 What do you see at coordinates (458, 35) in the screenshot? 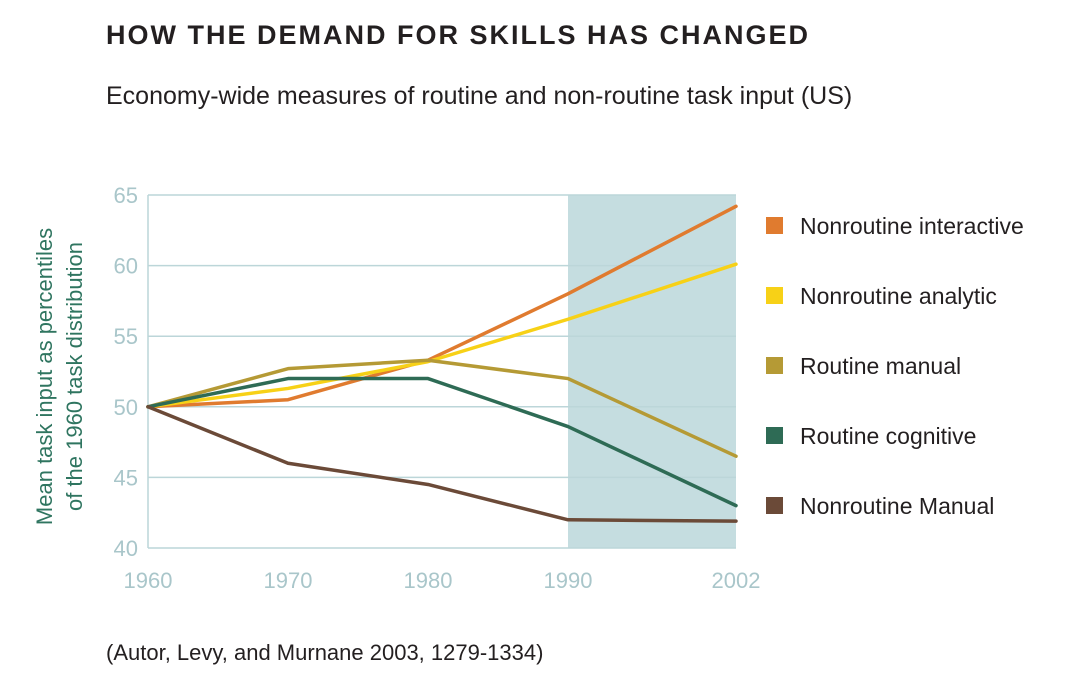
I see `chart-title: HOW THE DEMAND FOR SKILLS HAS CHANGED` at bounding box center [458, 35].